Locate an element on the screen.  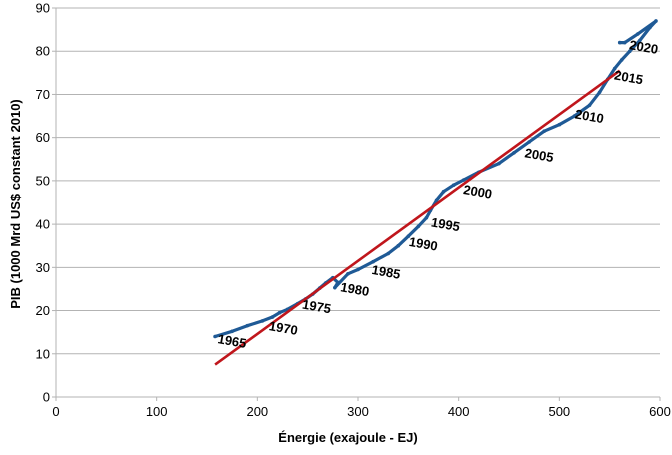
x-tick-label: 500 is located at coordinates (559, 411).